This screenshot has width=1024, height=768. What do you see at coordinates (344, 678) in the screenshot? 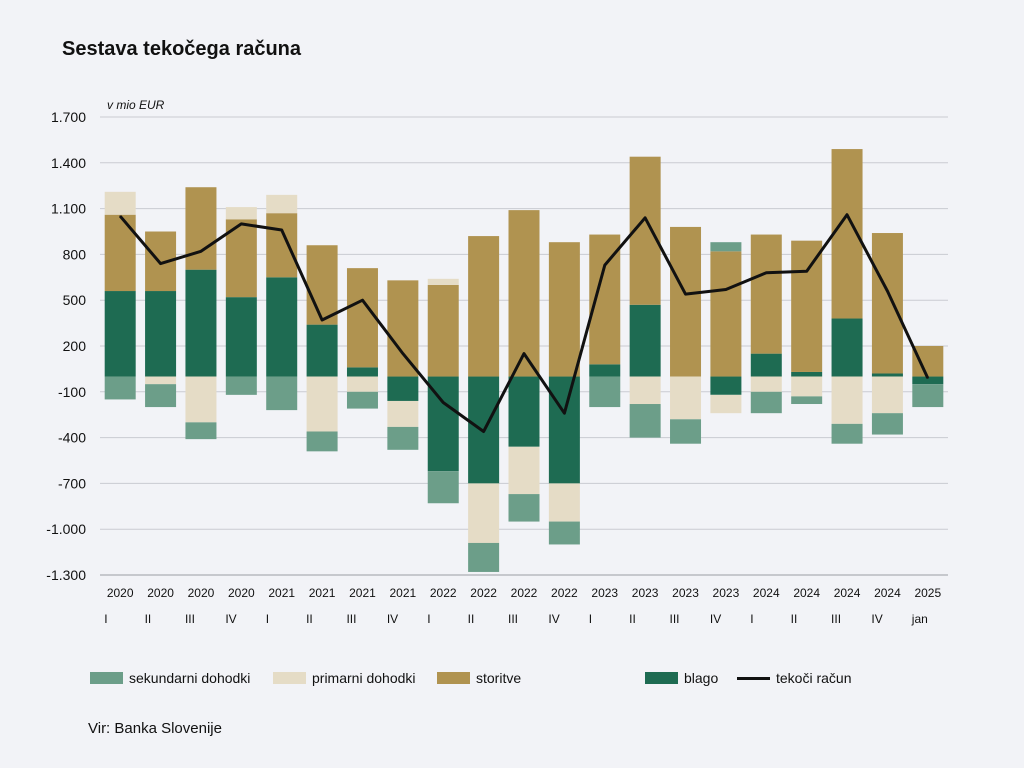
I see `legend-item-primarni-dohodki: primarni dohodki` at bounding box center [344, 678].